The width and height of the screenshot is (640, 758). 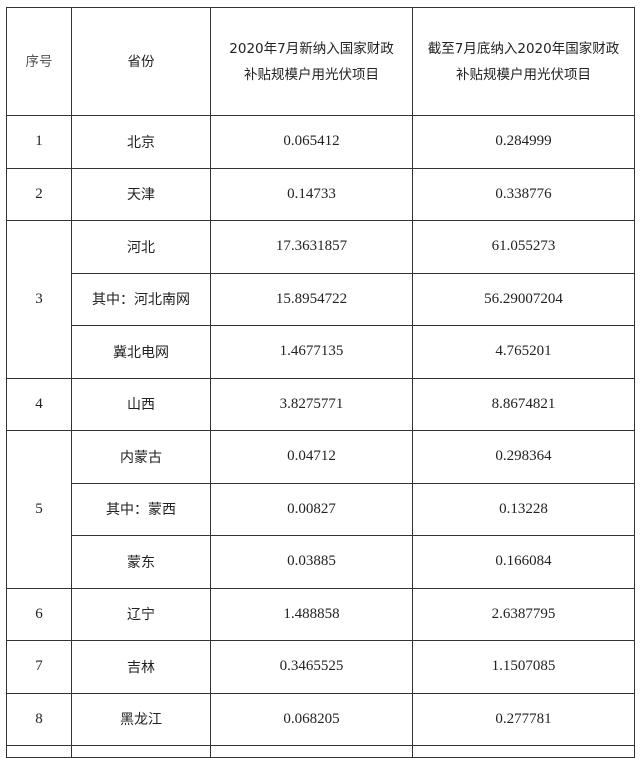 I want to click on cell-total: 0.13228, so click(x=523, y=509).